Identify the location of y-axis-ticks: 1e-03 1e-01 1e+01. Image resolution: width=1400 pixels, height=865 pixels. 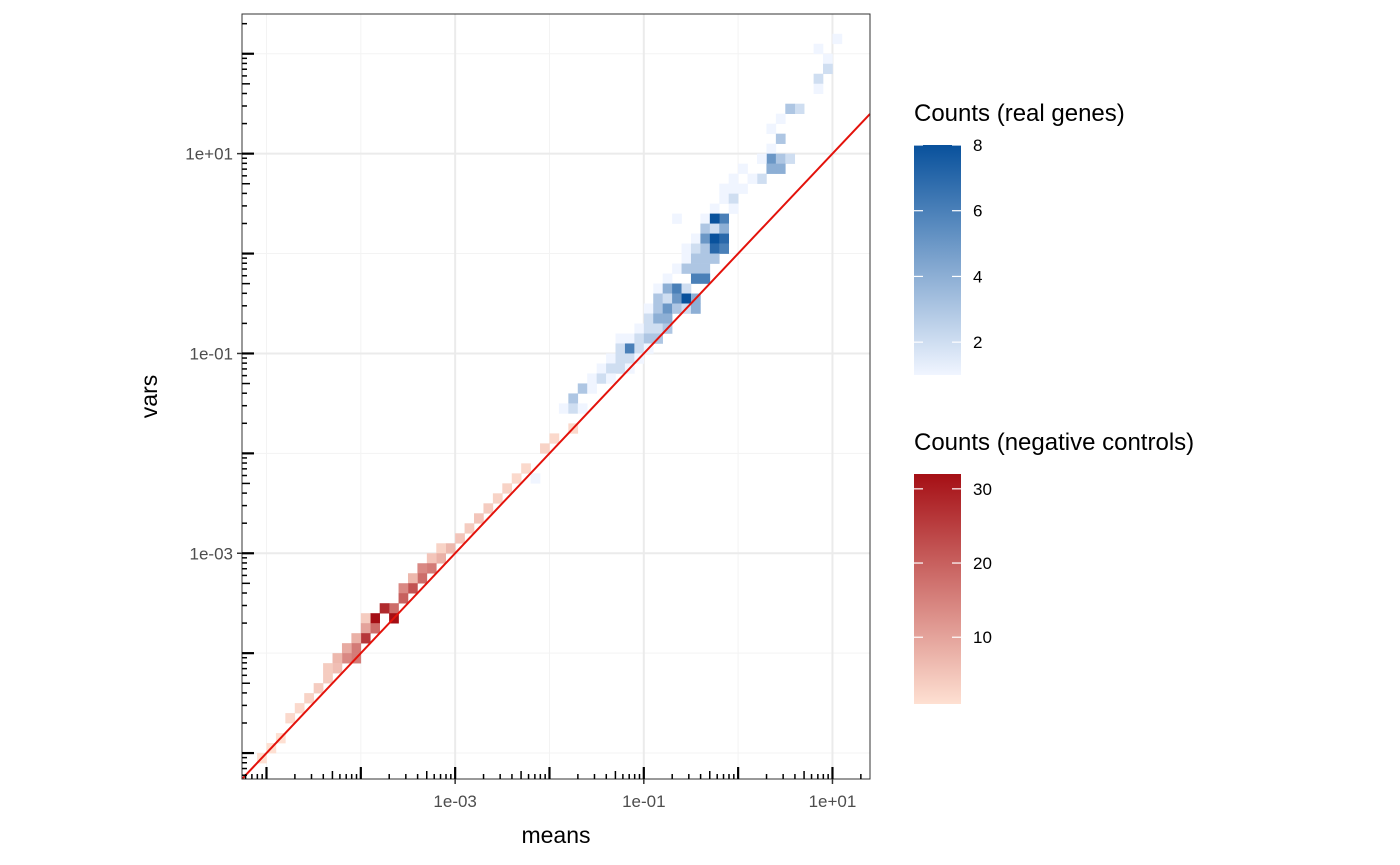
(213, 354).